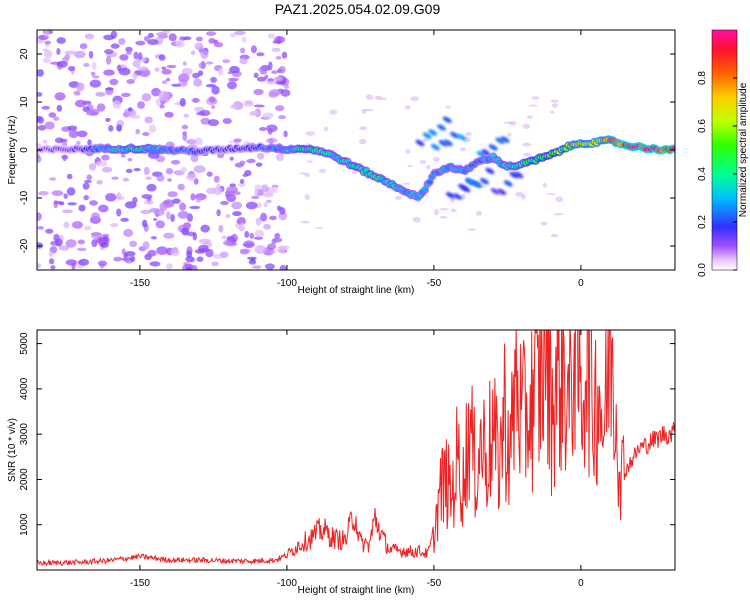  I want to click on spectrogram-x-tick-label: -150, so click(140, 283).